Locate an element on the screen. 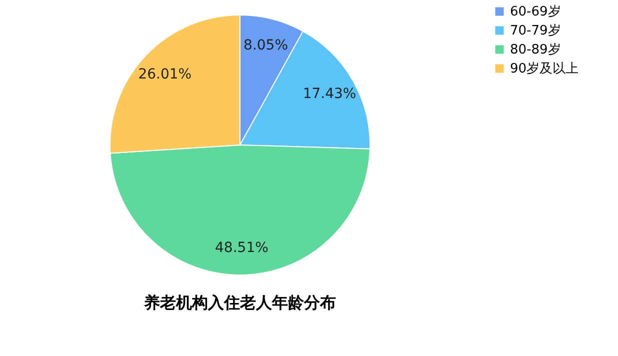 The height and width of the screenshot is (356, 618). data-label: 8.05% is located at coordinates (266, 45).